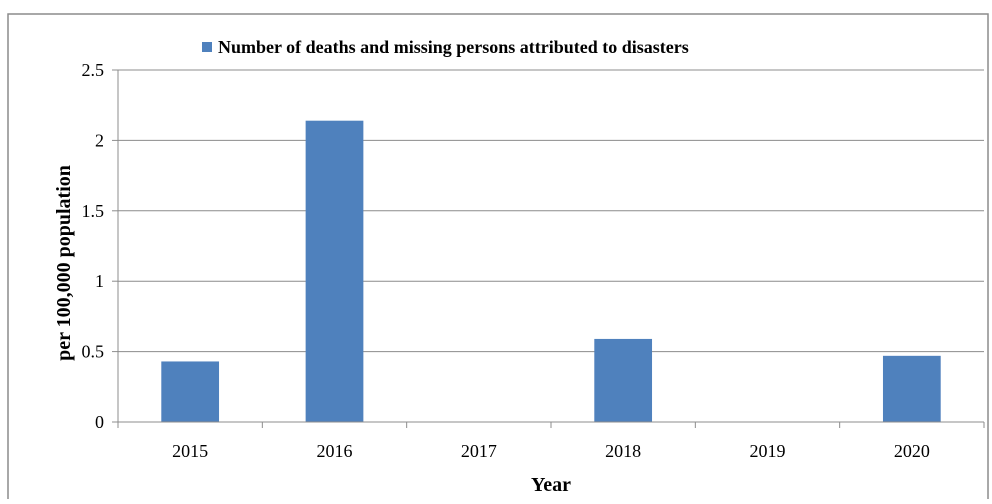 Image resolution: width=992 pixels, height=504 pixels. I want to click on x-tick-label: 2017, so click(479, 451).